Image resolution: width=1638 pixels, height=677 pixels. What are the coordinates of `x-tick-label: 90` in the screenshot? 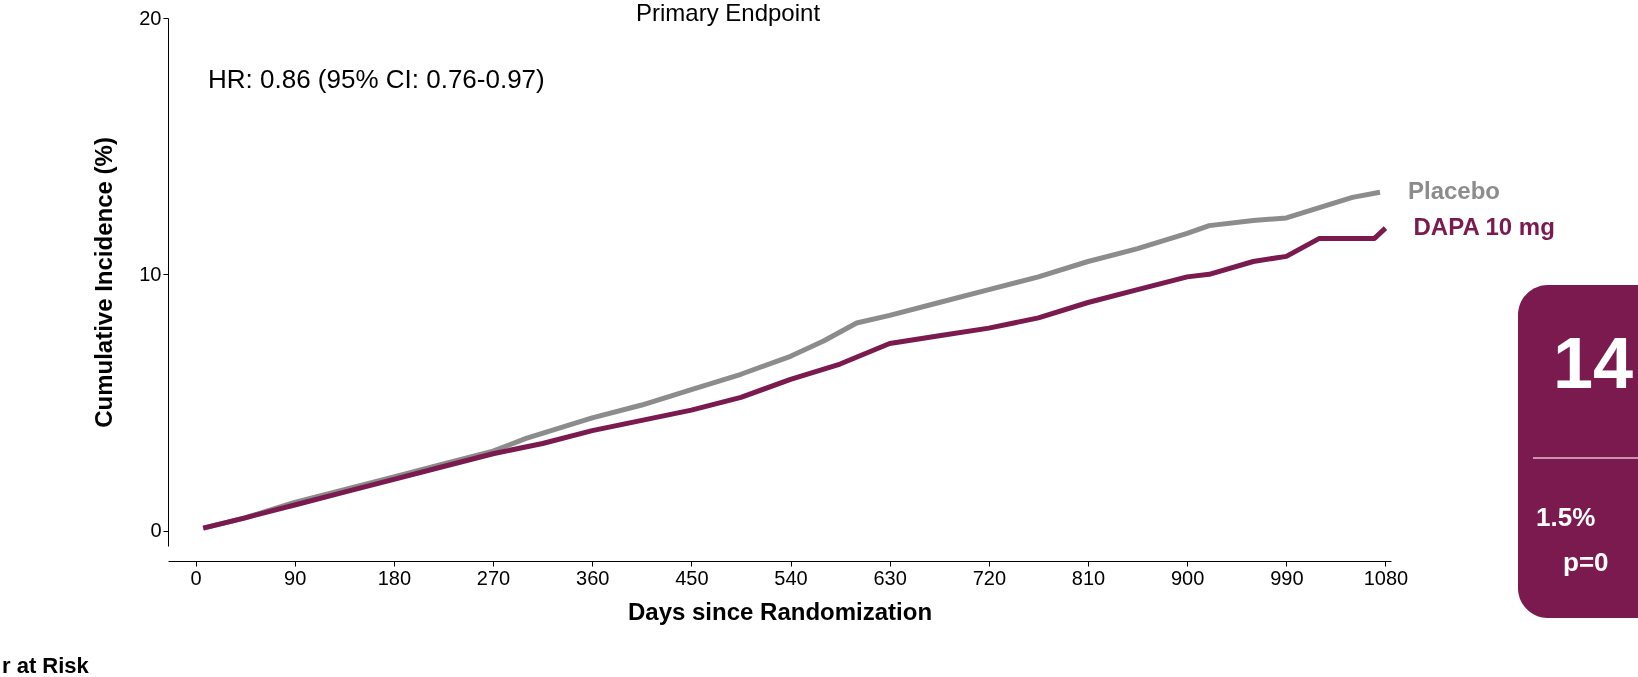 It's located at (295, 577).